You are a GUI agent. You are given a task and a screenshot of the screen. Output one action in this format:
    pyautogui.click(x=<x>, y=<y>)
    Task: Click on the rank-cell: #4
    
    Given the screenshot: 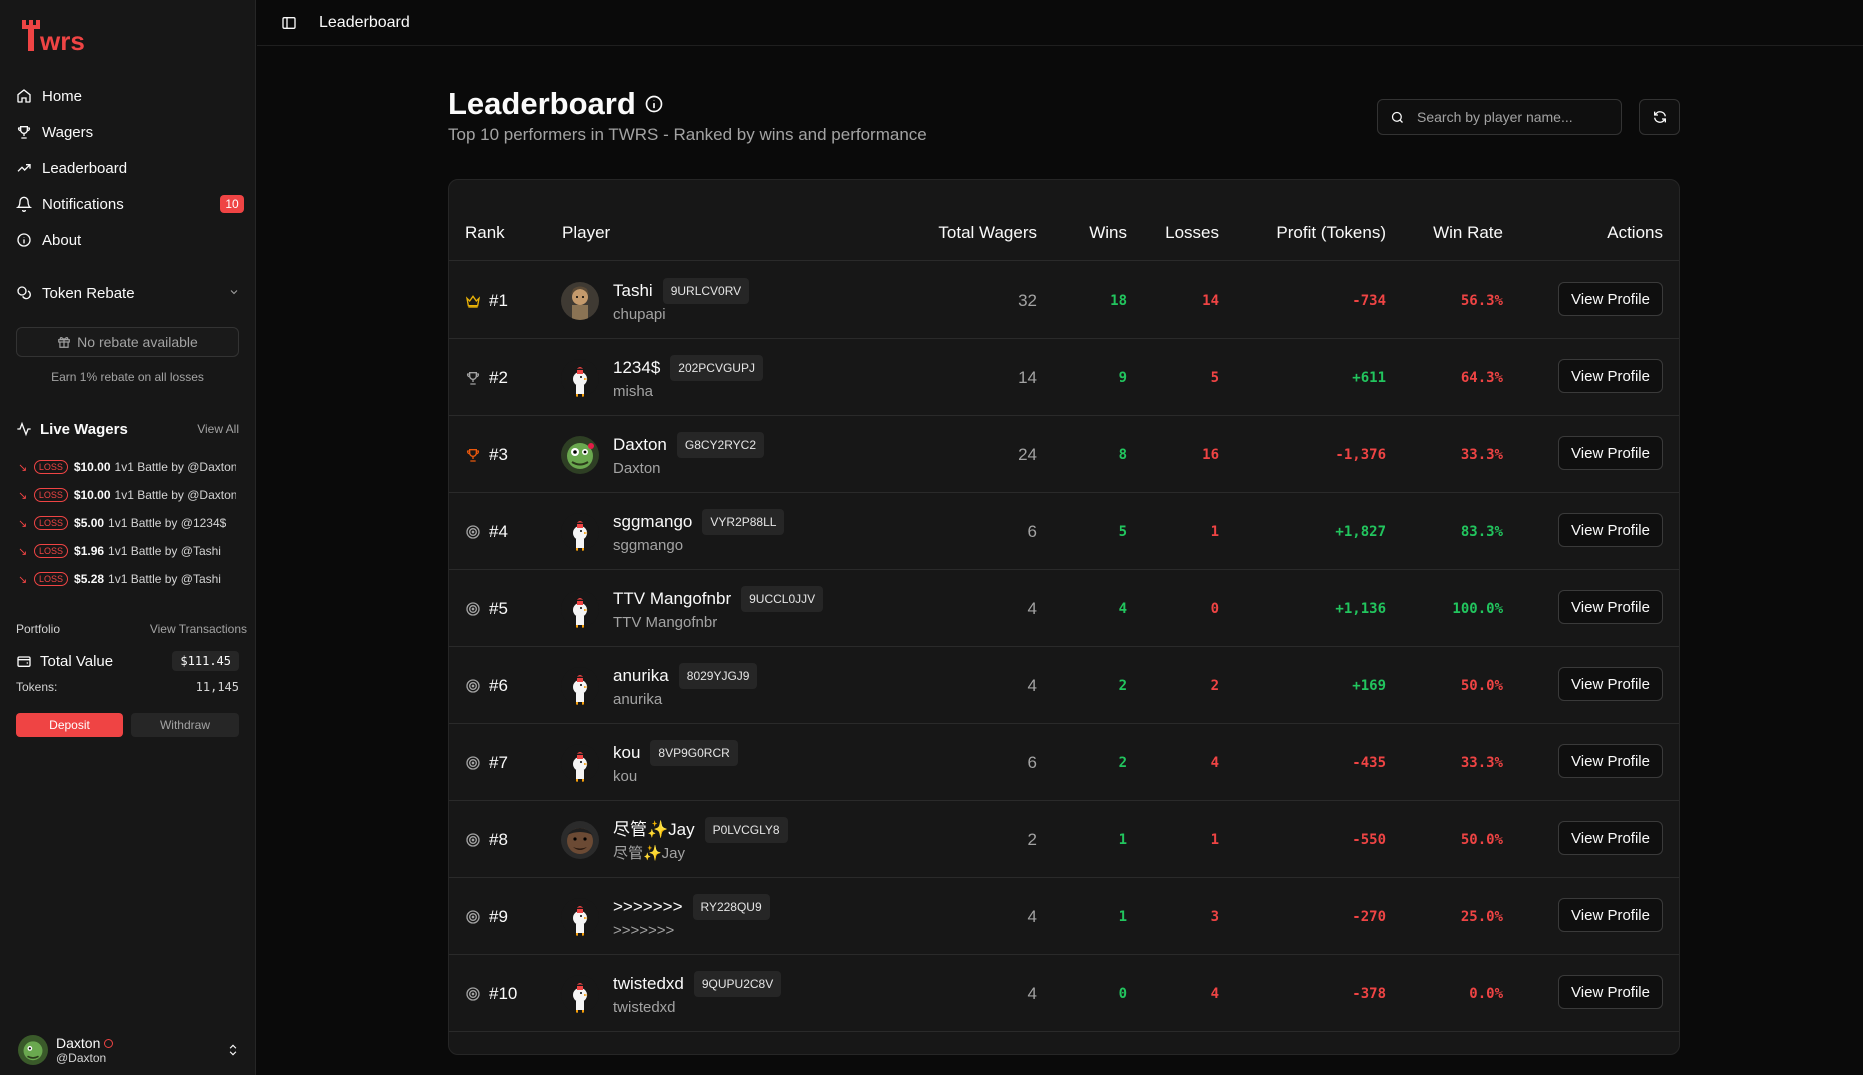 What is the action you would take?
    pyautogui.click(x=486, y=531)
    